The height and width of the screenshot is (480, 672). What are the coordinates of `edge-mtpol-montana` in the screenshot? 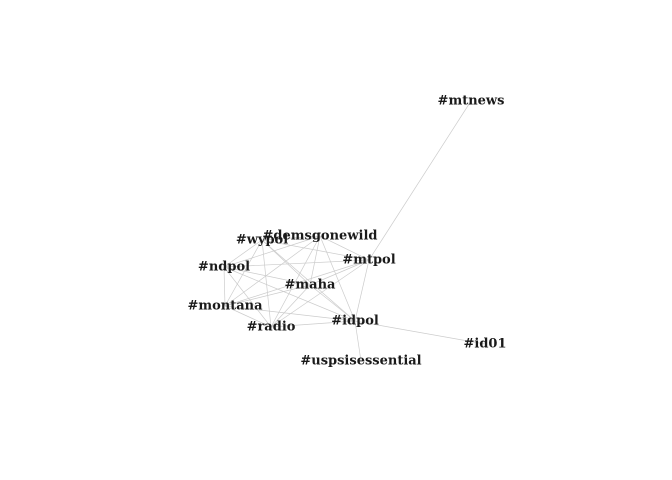 It's located at (297, 283).